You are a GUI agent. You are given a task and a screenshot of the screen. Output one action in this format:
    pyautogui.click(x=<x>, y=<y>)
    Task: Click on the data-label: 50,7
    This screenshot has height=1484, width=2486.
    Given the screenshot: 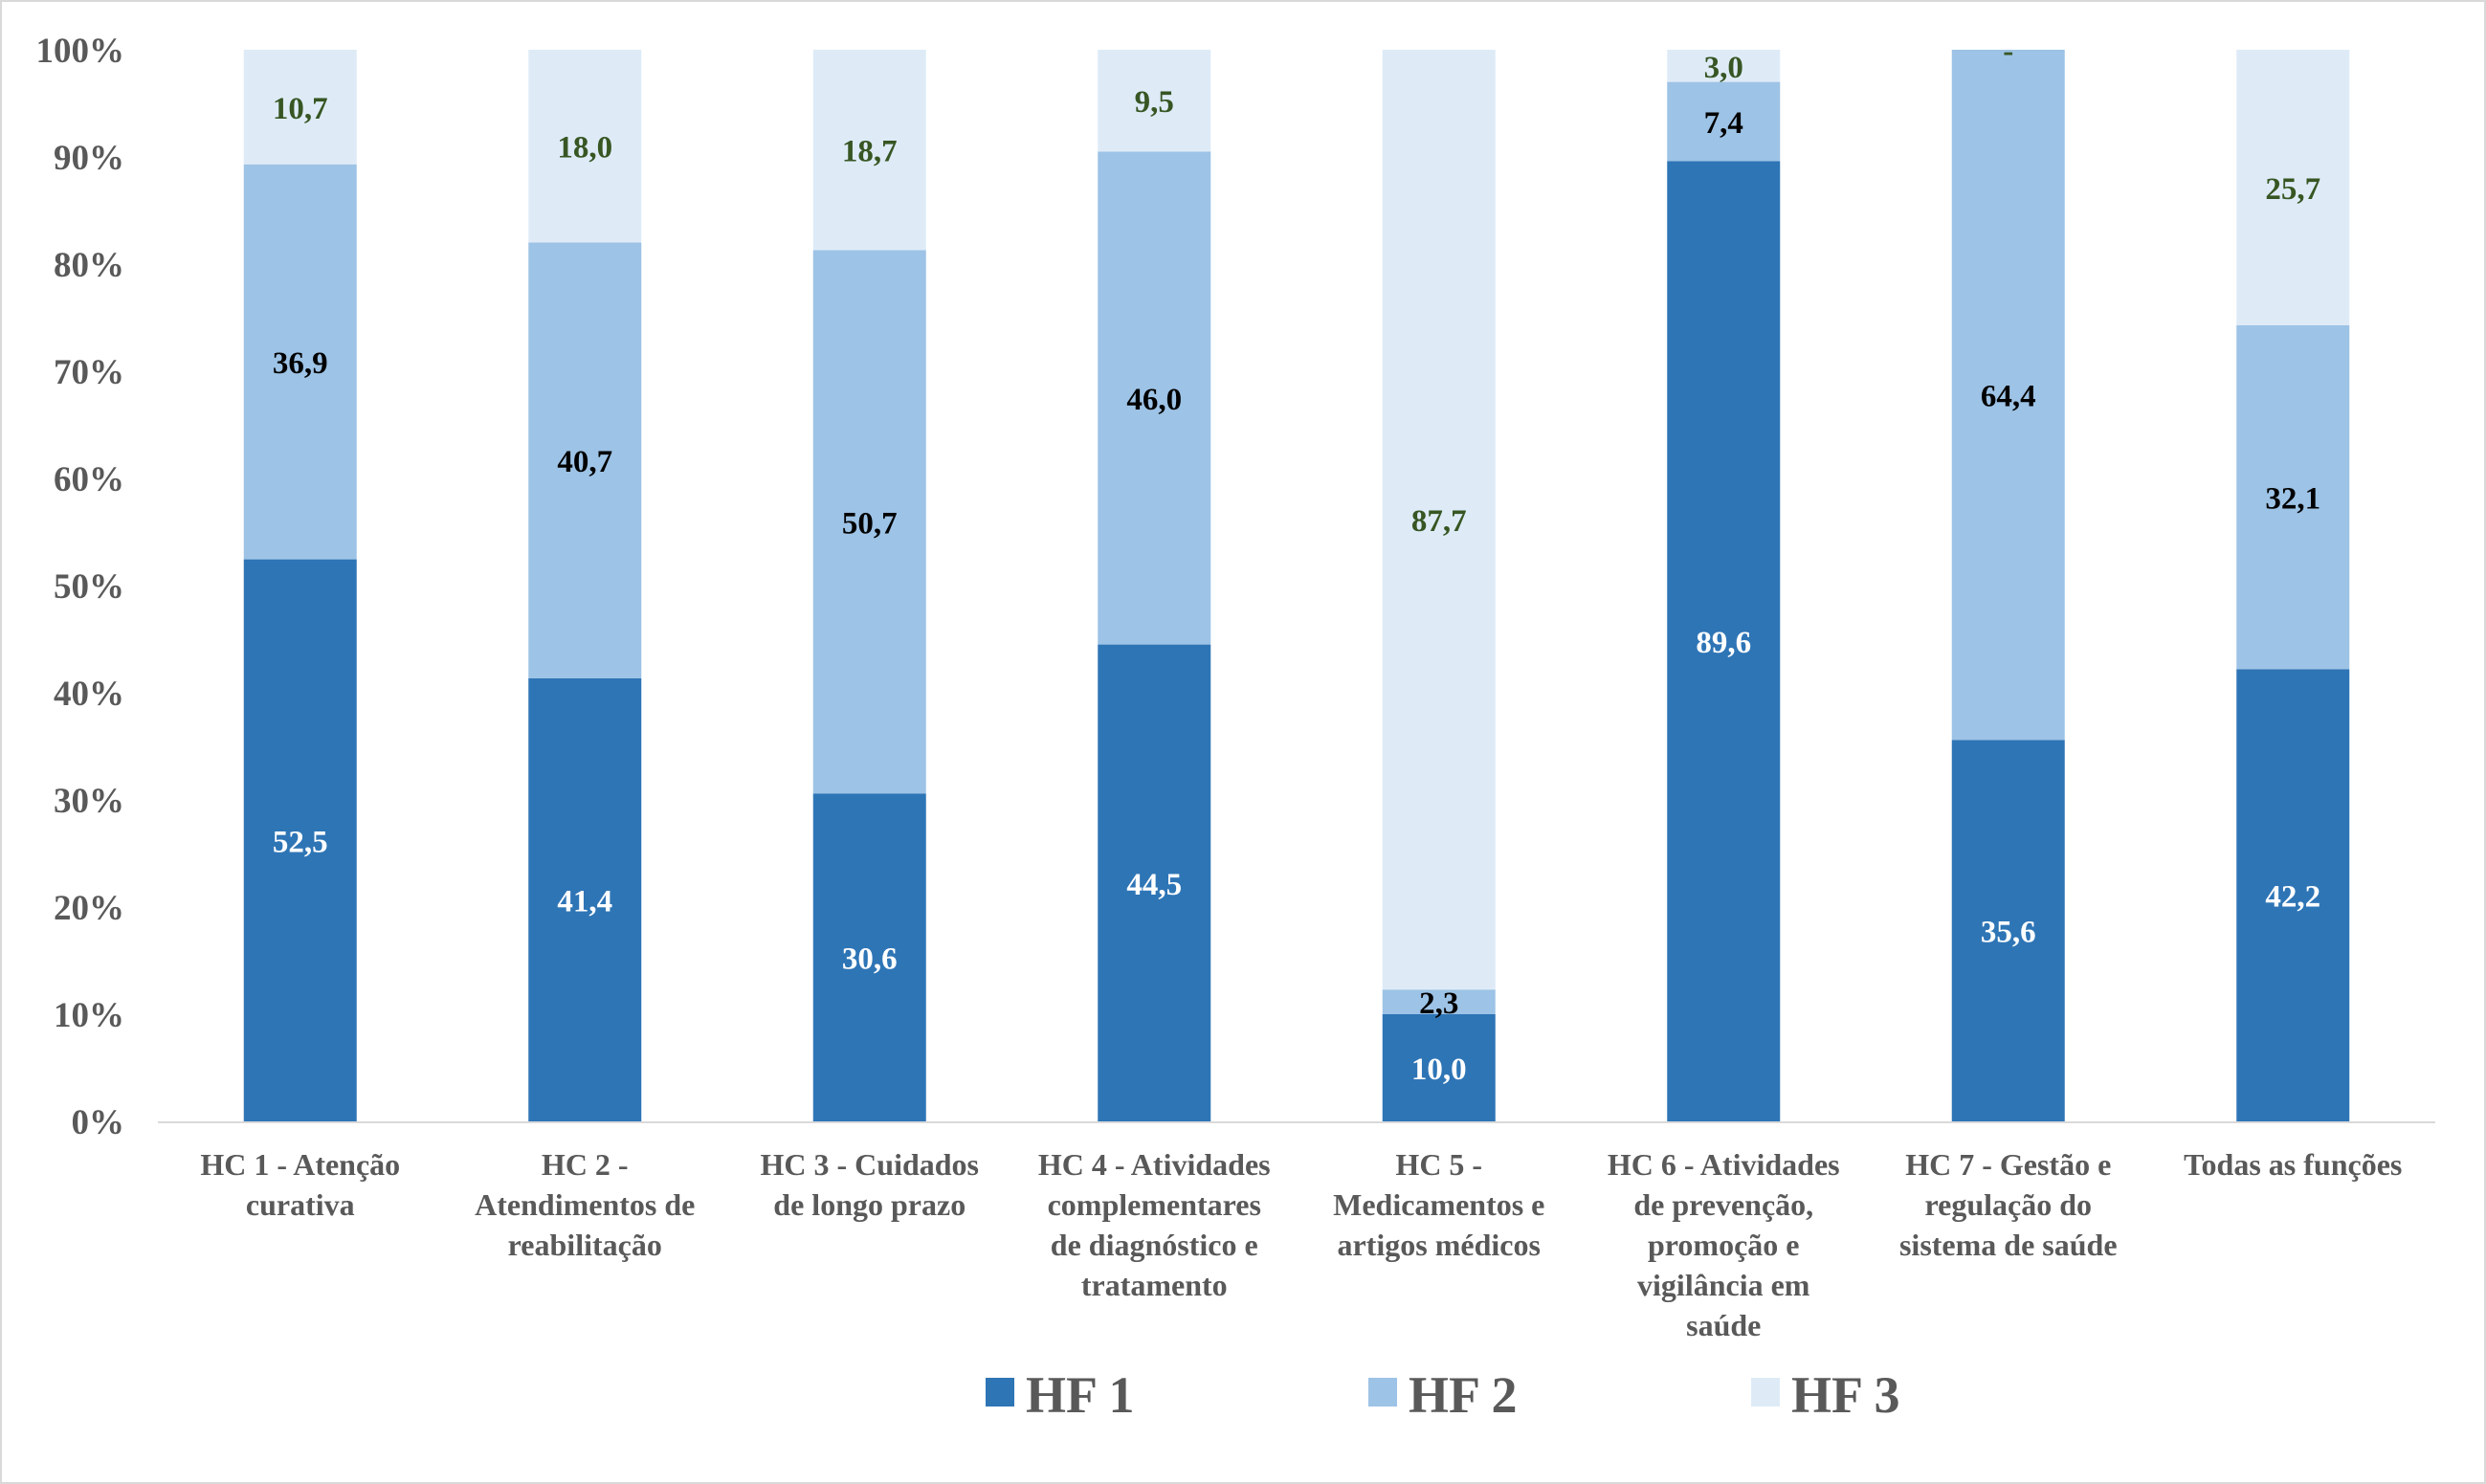 What is the action you would take?
    pyautogui.click(x=870, y=523)
    